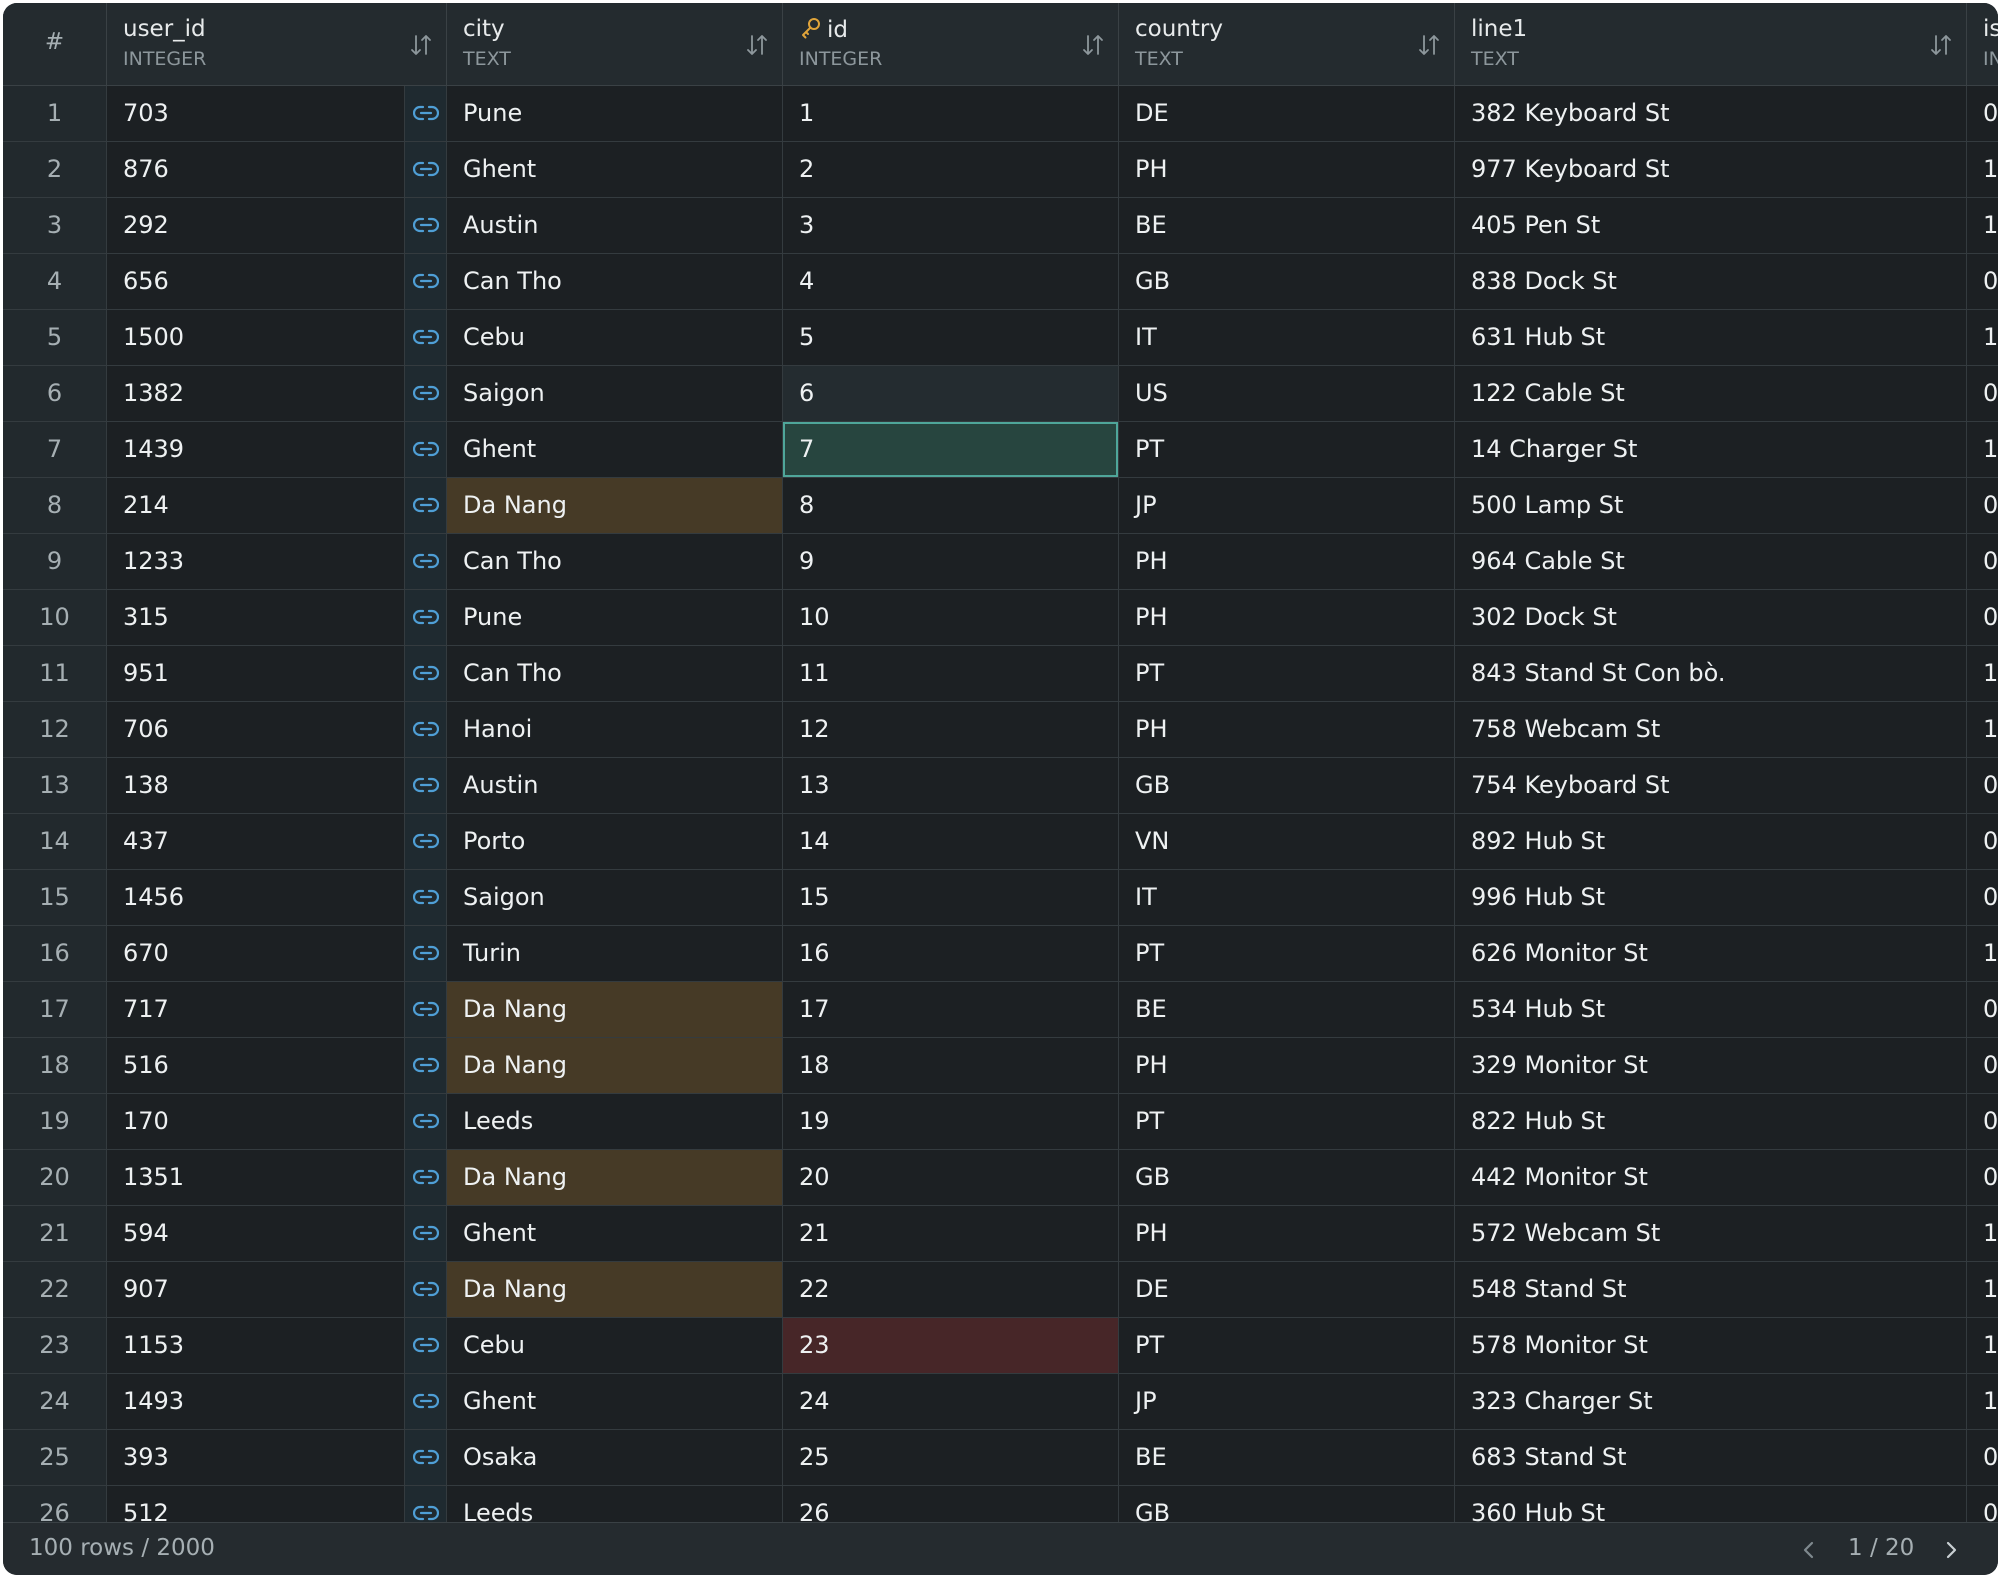 This screenshot has width=2002, height=1580. Describe the element at coordinates (1711, 225) in the screenshot. I see `address-line1-cell: 405 Pen St` at that location.